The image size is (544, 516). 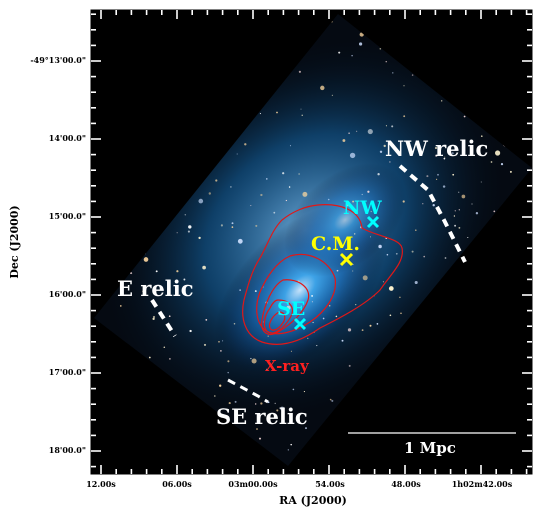 What do you see at coordinates (362, 208) in the screenshot?
I see `nw-label: NW` at bounding box center [362, 208].